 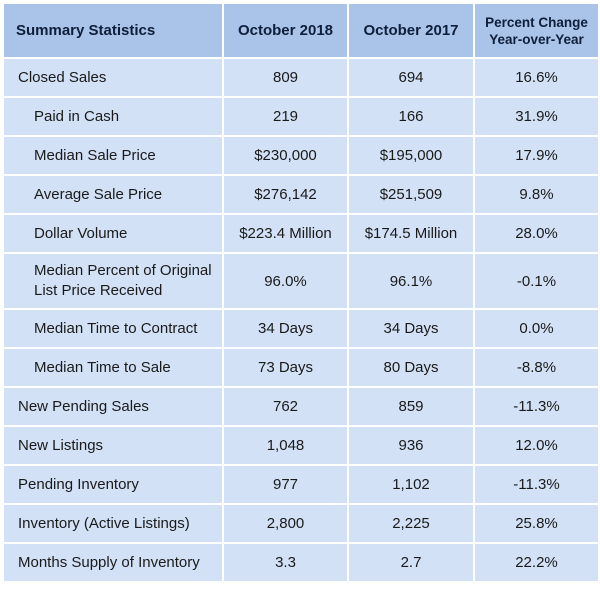 What do you see at coordinates (536, 523) in the screenshot?
I see `cell-percent-change: 25.8%` at bounding box center [536, 523].